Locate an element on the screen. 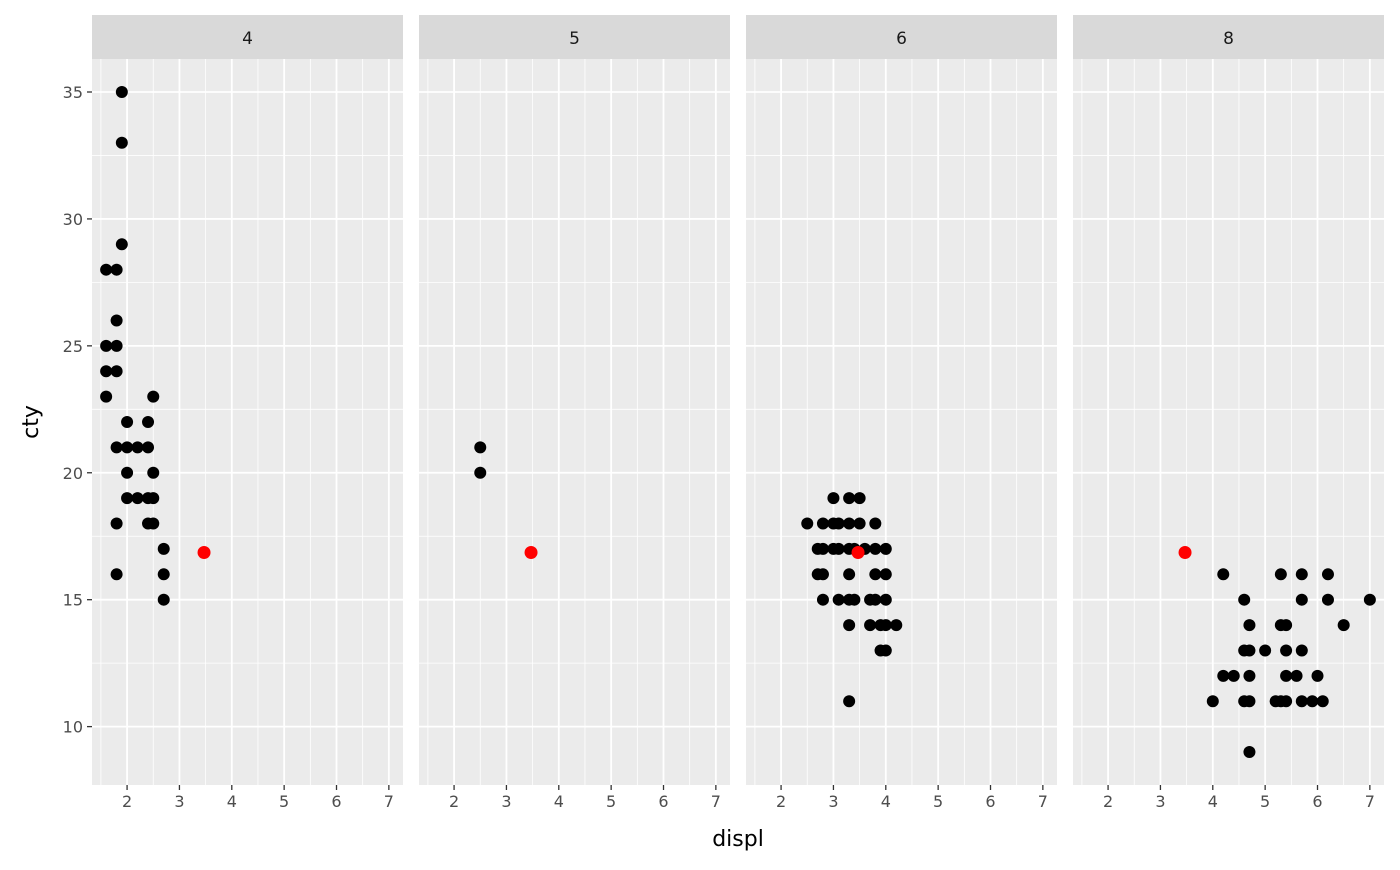 This screenshot has height=870, width=1400. y-tick-label: 35 is located at coordinates (73, 92).